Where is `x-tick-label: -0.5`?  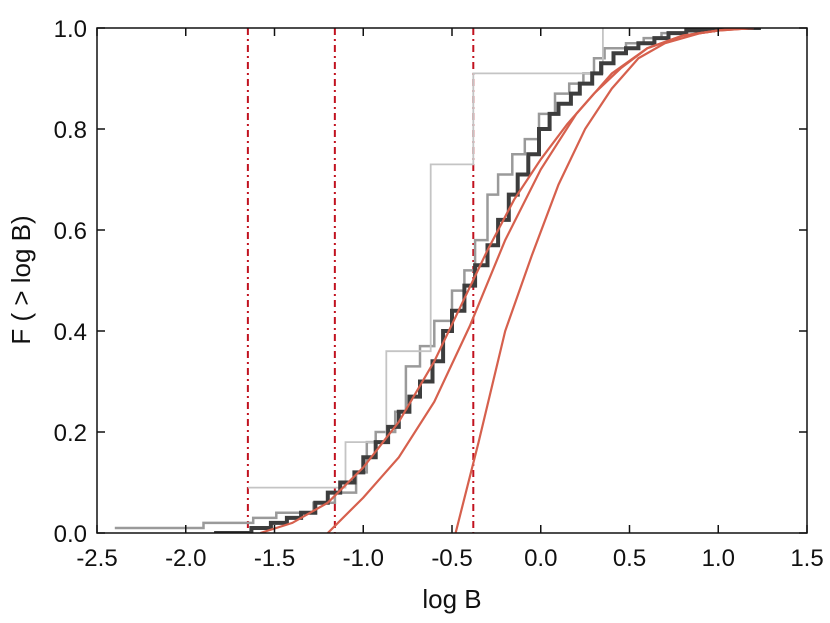
x-tick-label: -0.5 is located at coordinates (451, 558).